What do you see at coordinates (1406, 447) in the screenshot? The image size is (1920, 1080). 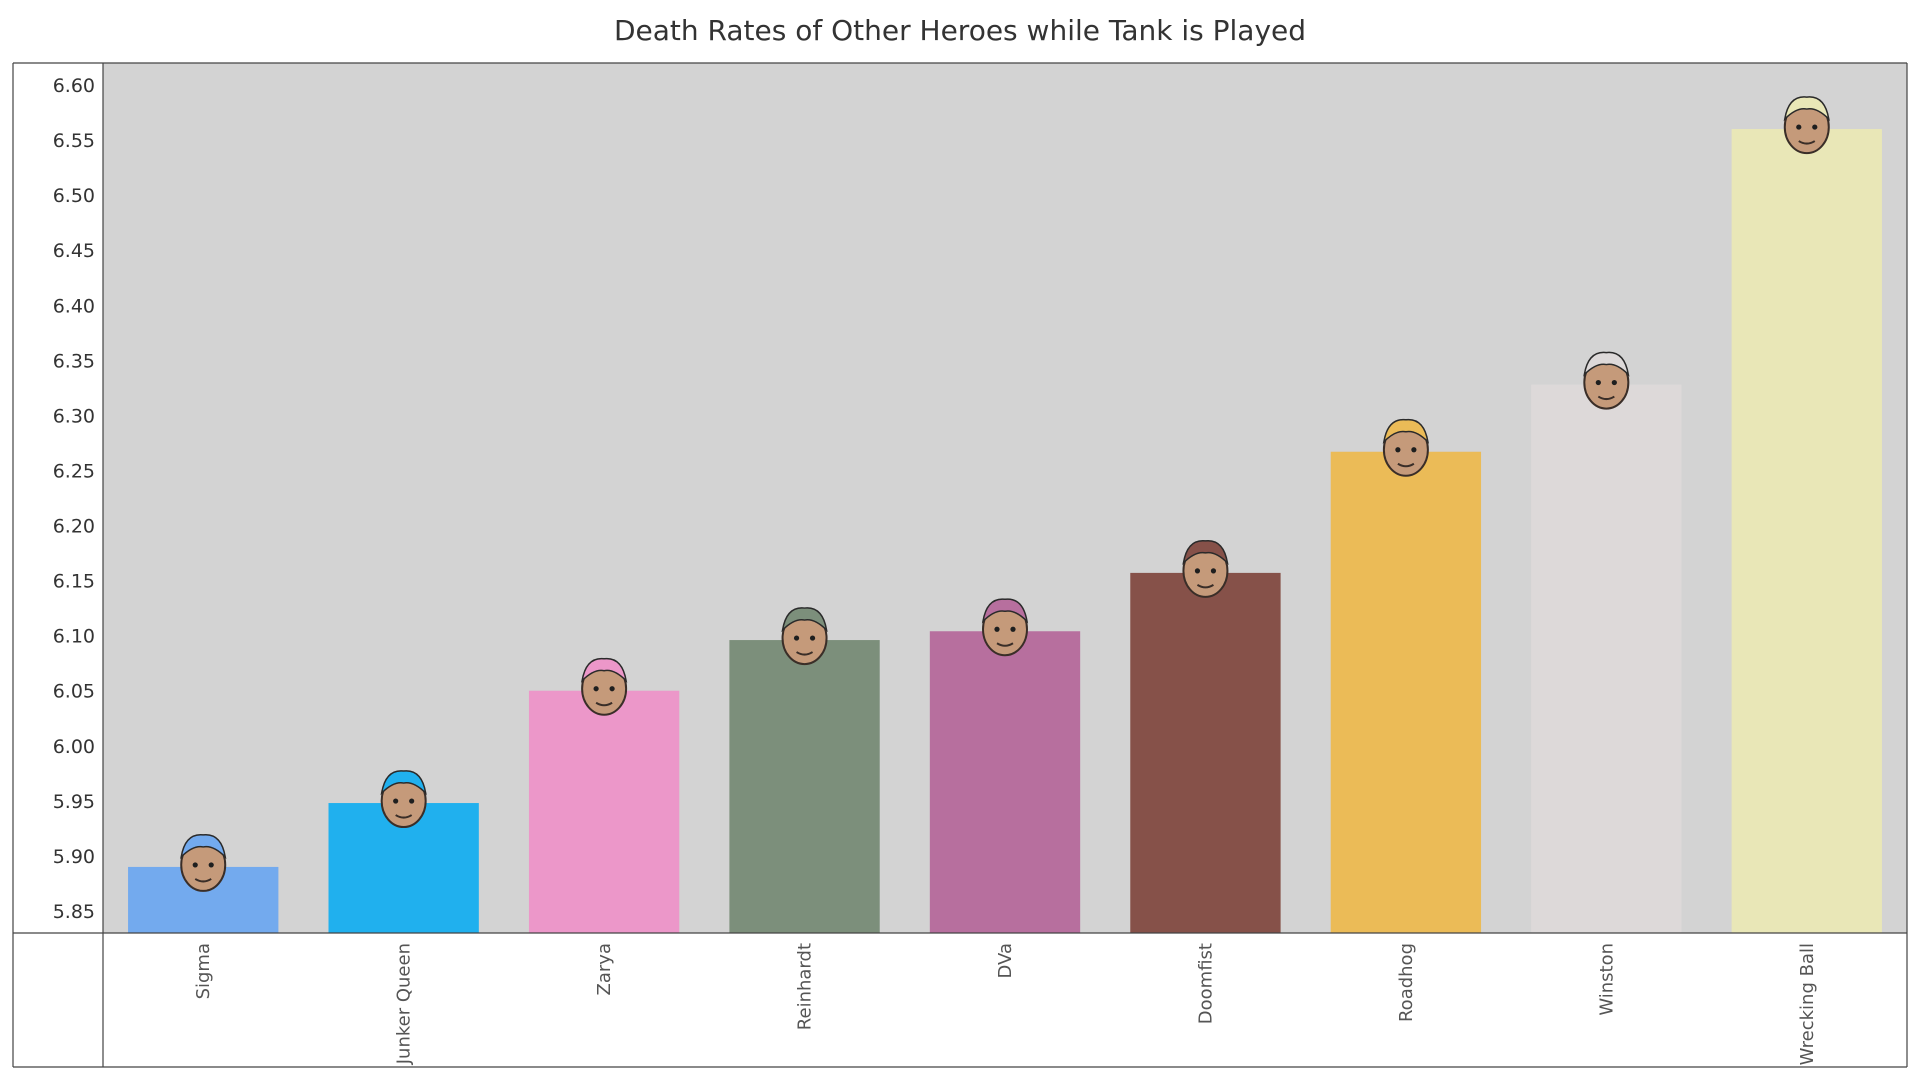 I see `roadhog-portrait-icon` at bounding box center [1406, 447].